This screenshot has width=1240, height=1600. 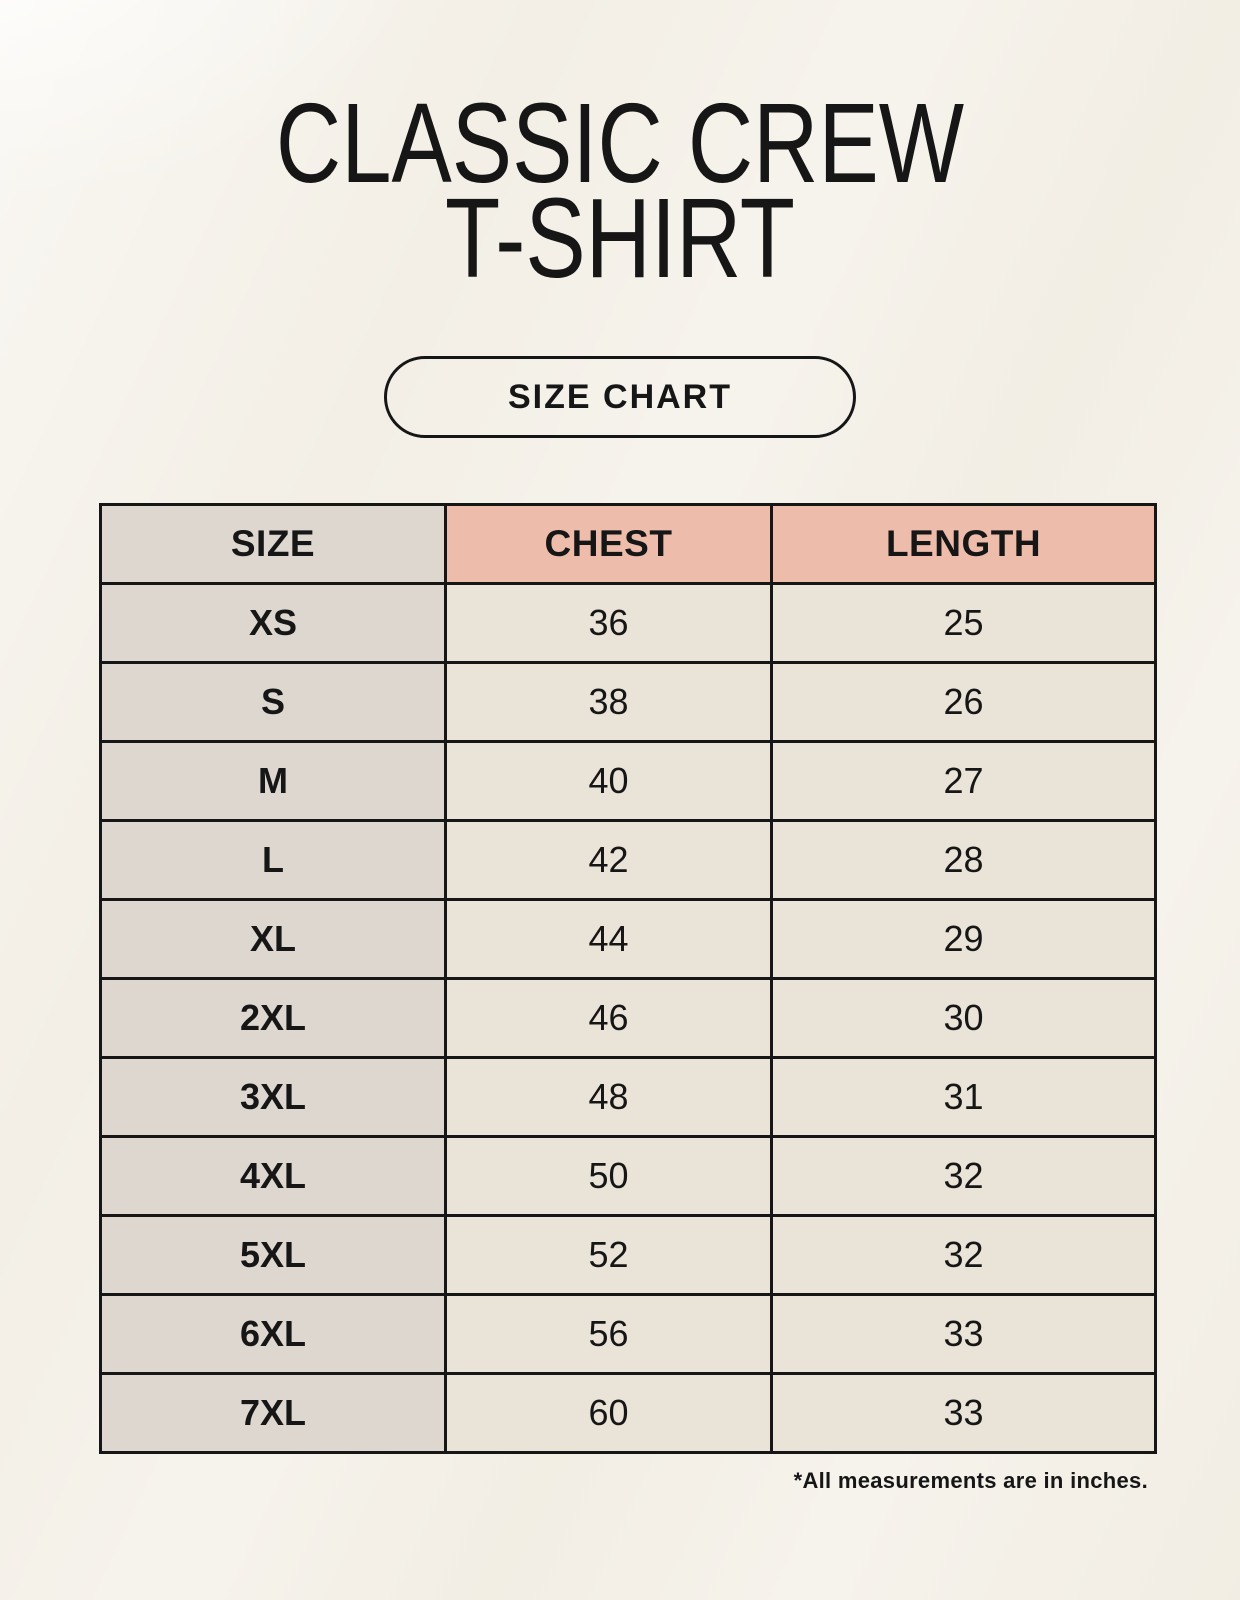 I want to click on chest-cell: 52, so click(x=608, y=1255).